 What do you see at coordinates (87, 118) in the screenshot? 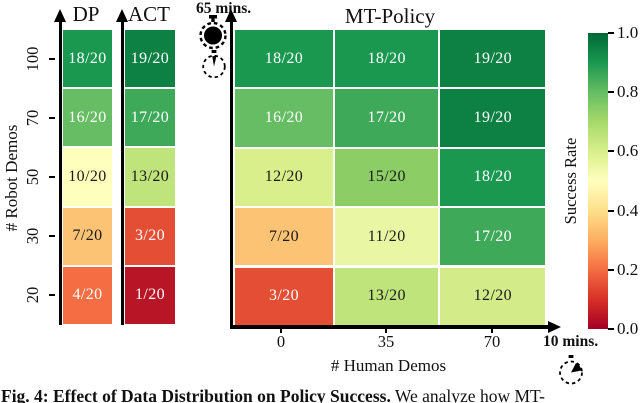
I see `dp-cell-70: 16/20` at bounding box center [87, 118].